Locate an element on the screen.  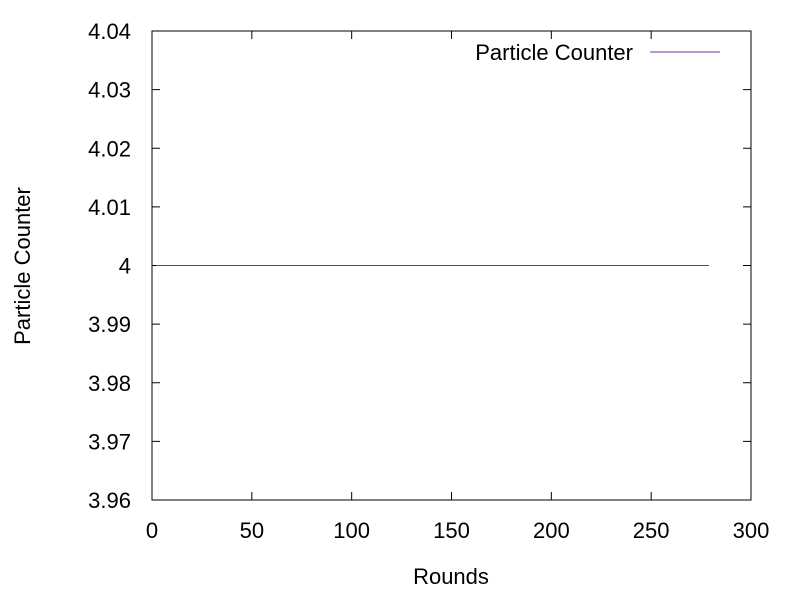
y-tick-label: 3.96 is located at coordinates (109, 500).